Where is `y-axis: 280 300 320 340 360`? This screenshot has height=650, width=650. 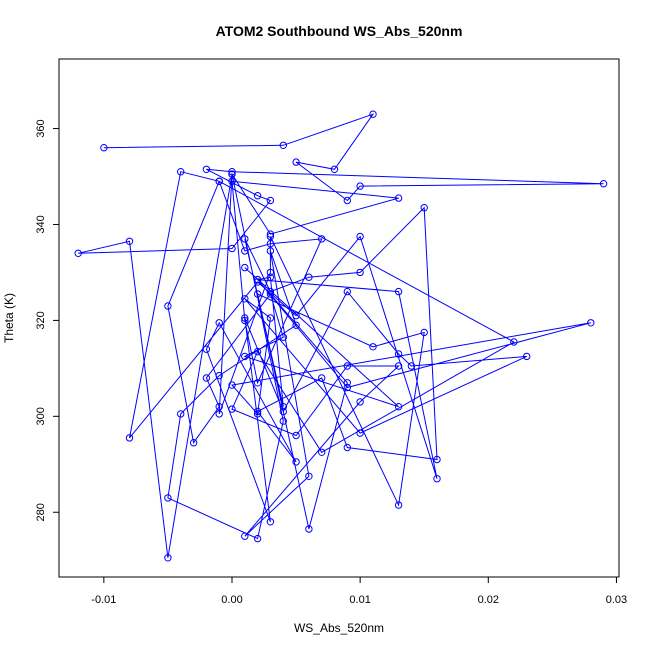 y-axis: 280 300 320 340 360 is located at coordinates (47, 320).